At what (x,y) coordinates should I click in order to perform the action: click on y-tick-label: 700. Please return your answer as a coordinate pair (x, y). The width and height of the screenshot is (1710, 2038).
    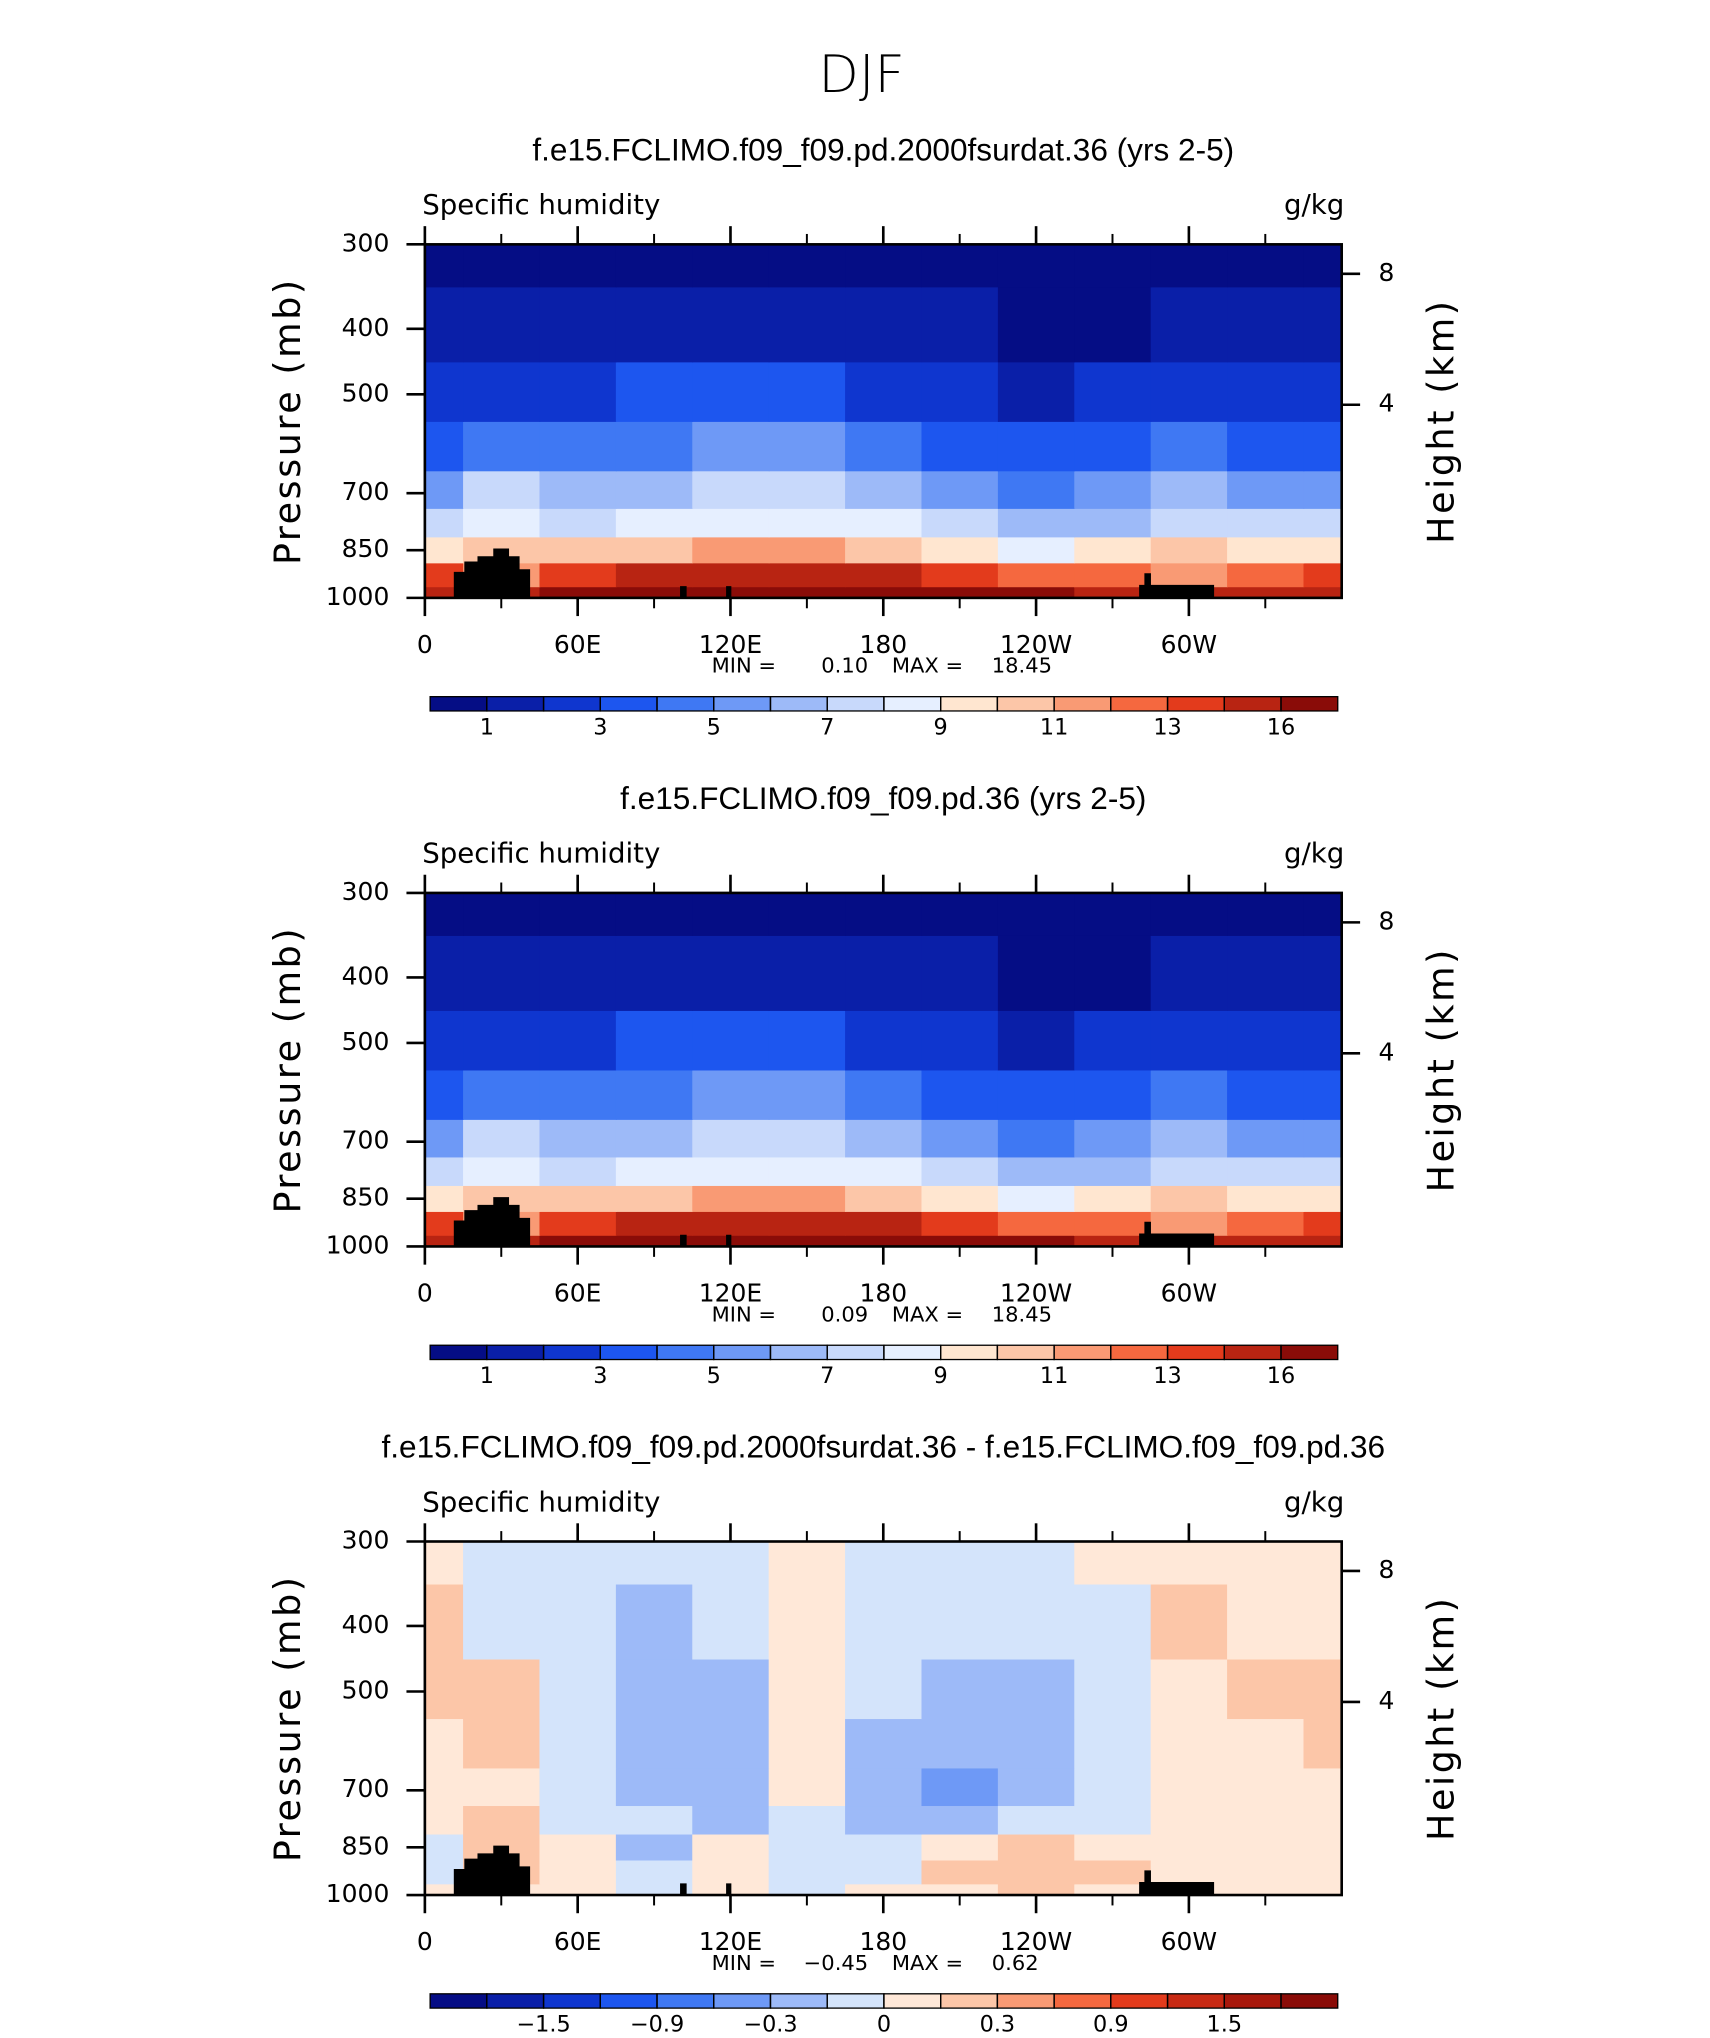
    Looking at the image, I should click on (366, 1788).